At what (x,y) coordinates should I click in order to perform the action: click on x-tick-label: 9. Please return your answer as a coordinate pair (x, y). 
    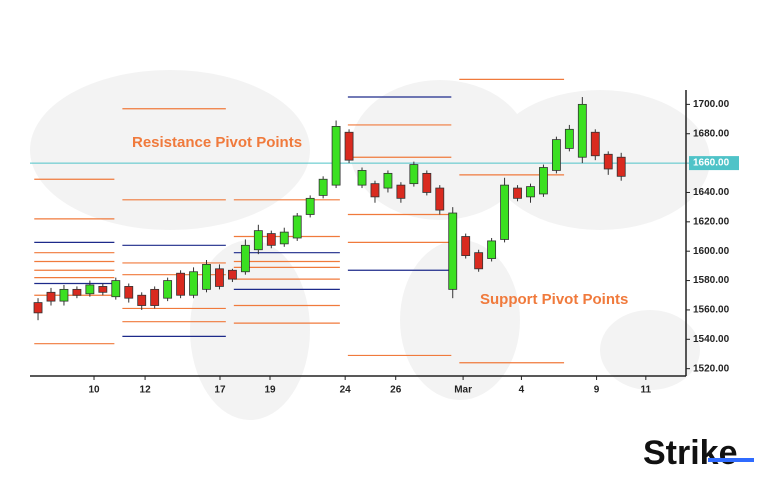
    Looking at the image, I should click on (597, 390).